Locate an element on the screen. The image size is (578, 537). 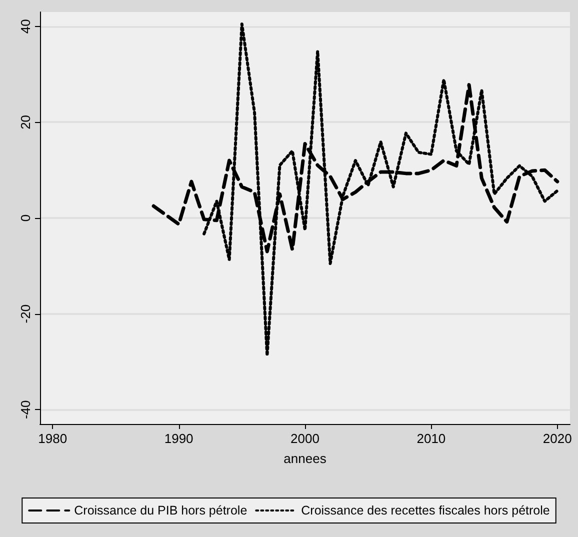
y-tick-label: 40 is located at coordinates (25, 26).